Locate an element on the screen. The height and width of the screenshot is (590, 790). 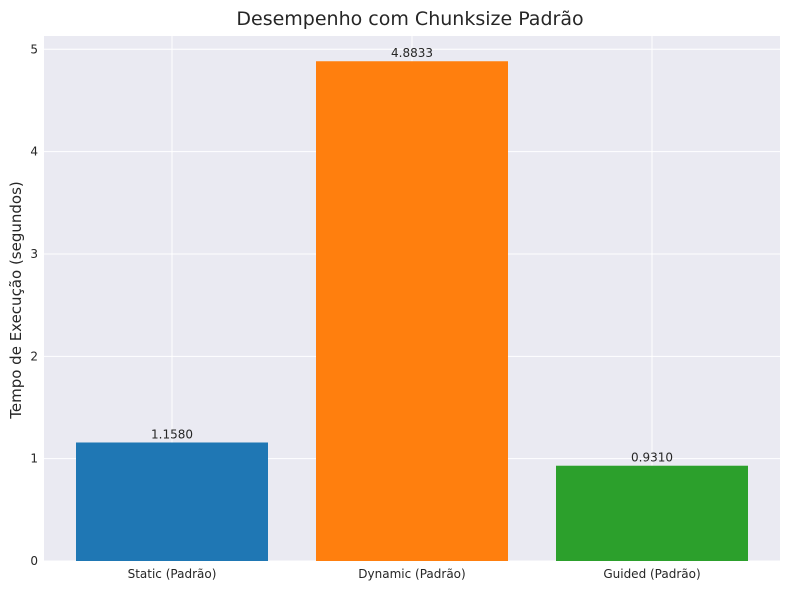
x-tick-label: Dynamic (Padrão) is located at coordinates (411, 574).